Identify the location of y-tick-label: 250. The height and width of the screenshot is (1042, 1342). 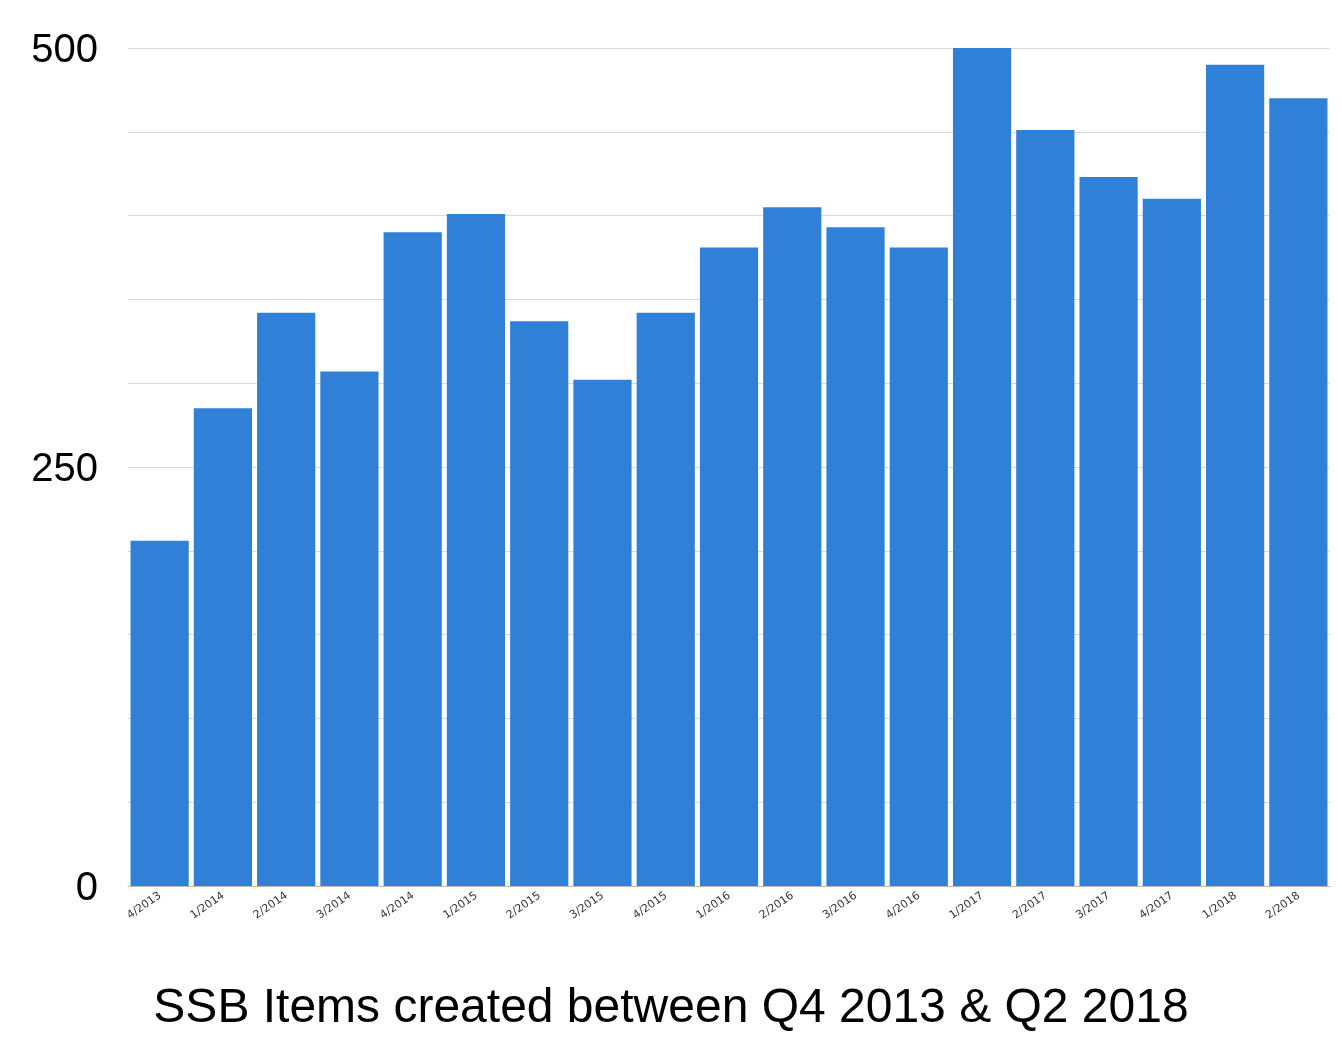
(64, 467).